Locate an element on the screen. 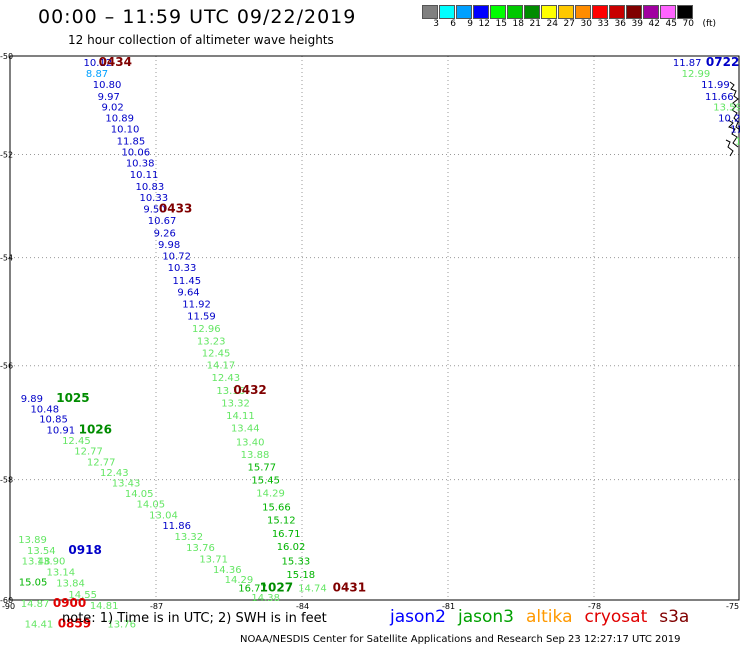  lon-tick-label: -87 is located at coordinates (156, 606).